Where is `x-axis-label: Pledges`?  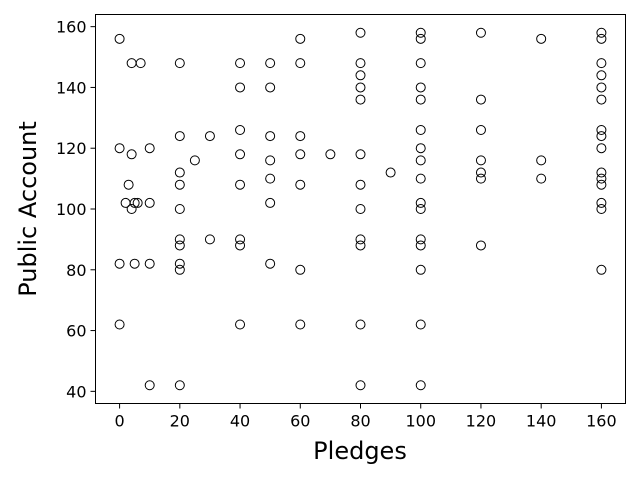
x-axis-label: Pledges is located at coordinates (360, 451).